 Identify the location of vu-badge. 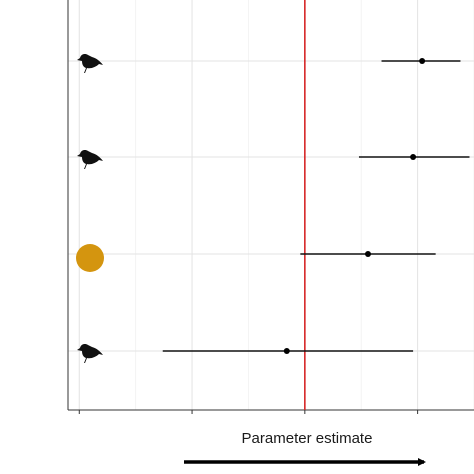
(90, 258).